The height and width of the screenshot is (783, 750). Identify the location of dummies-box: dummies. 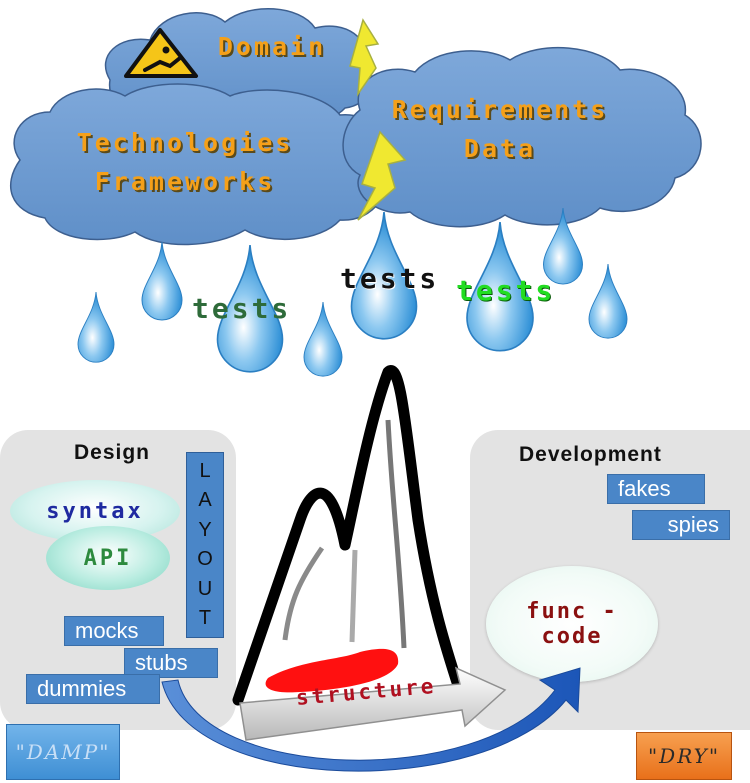
(93, 689).